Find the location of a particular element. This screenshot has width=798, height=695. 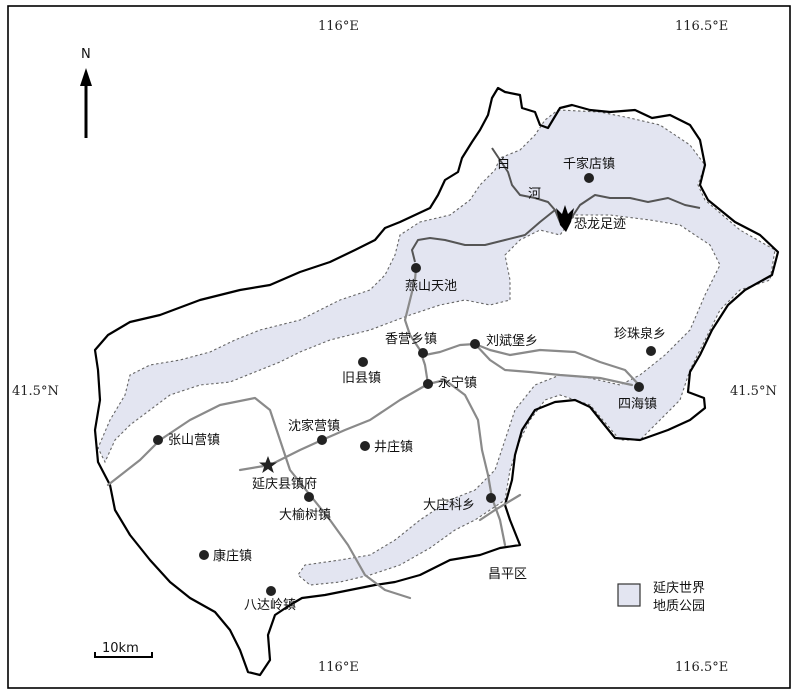

road-network is located at coordinates (259, 498).